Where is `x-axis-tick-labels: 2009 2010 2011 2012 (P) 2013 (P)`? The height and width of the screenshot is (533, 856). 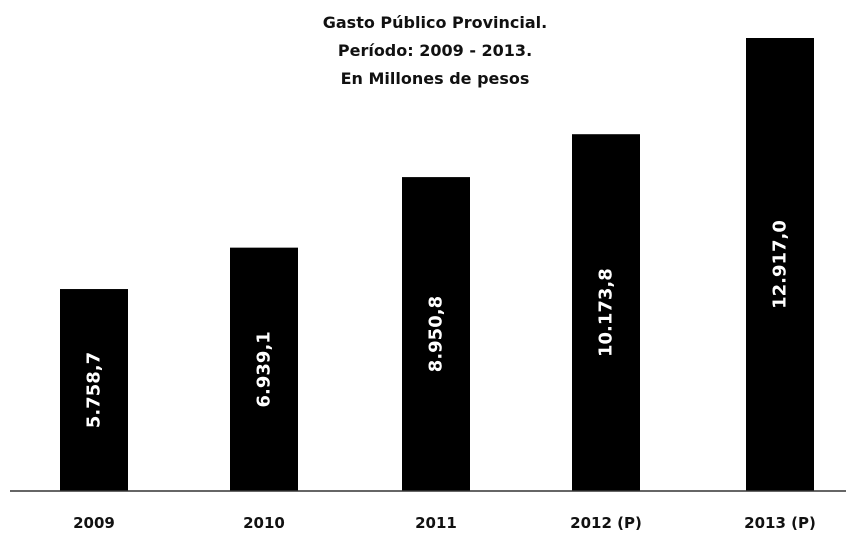 x-axis-tick-labels: 2009 2010 2011 2012 (P) 2013 (P) is located at coordinates (444, 523).